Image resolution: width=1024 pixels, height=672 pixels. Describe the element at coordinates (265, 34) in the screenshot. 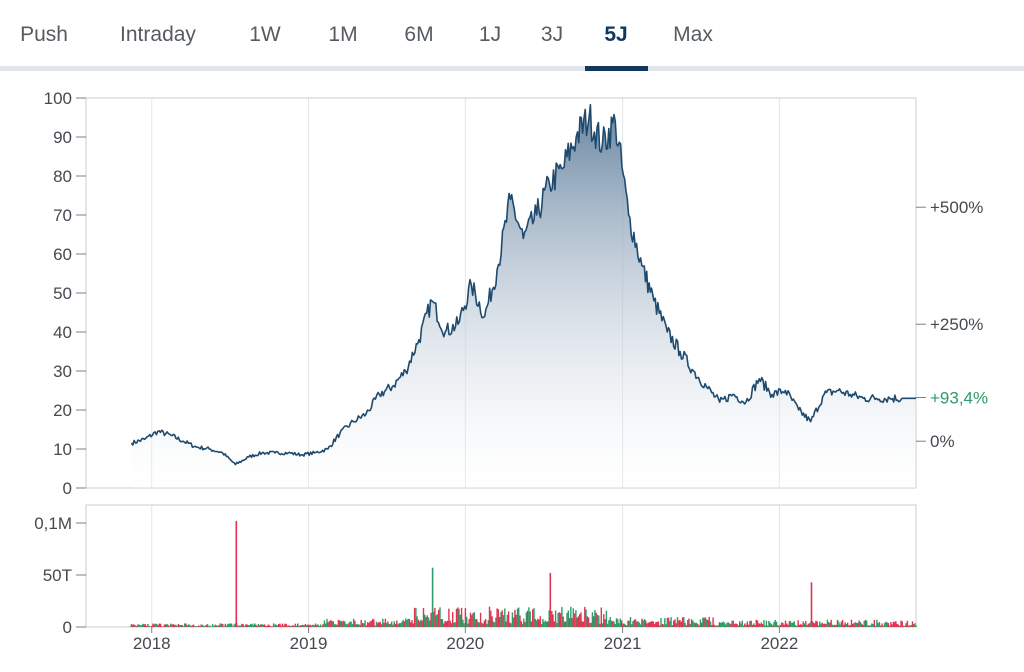

I see `tab-1w: 1W` at that location.